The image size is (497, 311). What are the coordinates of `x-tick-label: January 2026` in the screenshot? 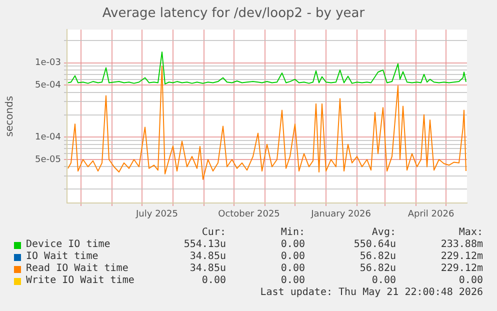 It's located at (341, 215).